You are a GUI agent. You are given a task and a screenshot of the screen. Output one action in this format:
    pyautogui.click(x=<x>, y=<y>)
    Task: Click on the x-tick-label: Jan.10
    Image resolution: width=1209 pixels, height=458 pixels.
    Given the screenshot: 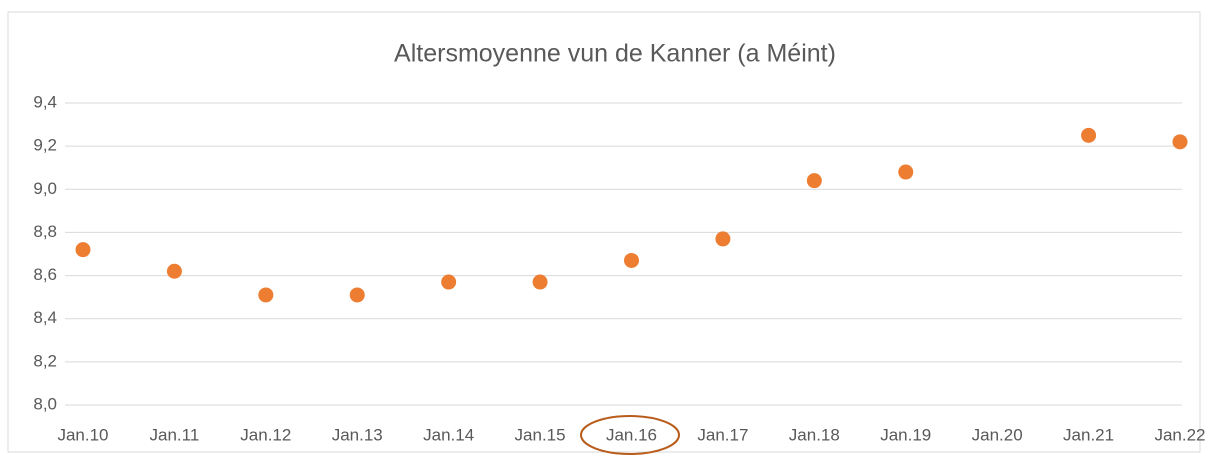 What is the action you would take?
    pyautogui.click(x=82, y=434)
    